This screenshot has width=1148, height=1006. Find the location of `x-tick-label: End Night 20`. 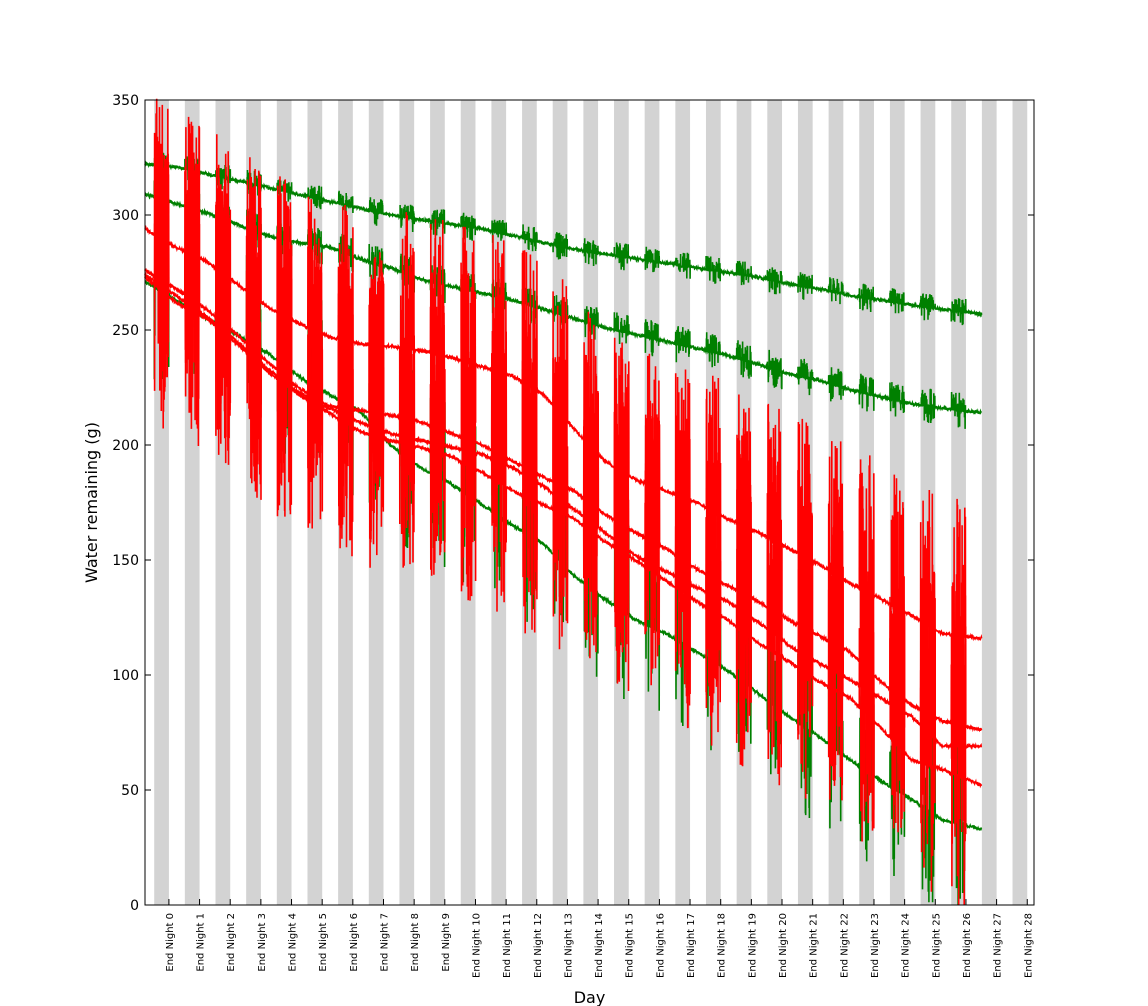

x-tick-label: End Night 20 is located at coordinates (783, 945).